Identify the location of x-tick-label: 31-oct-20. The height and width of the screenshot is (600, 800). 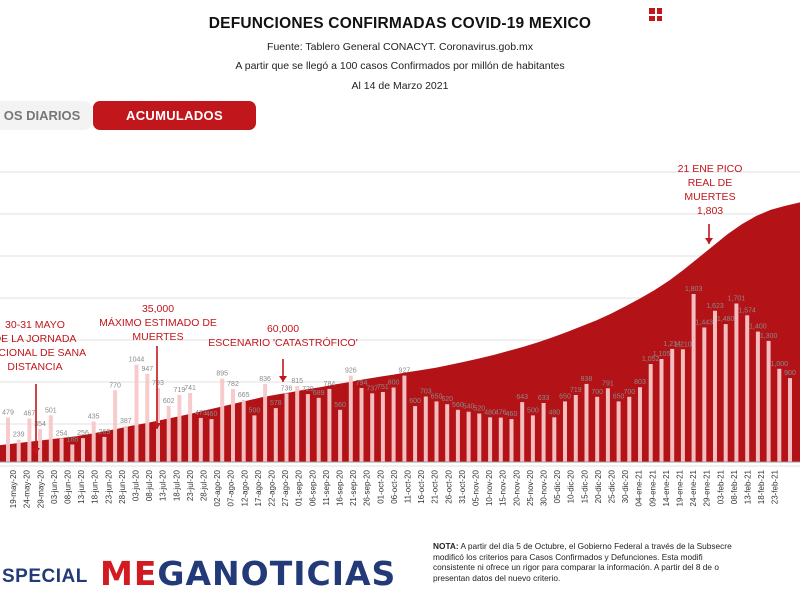
(462, 486).